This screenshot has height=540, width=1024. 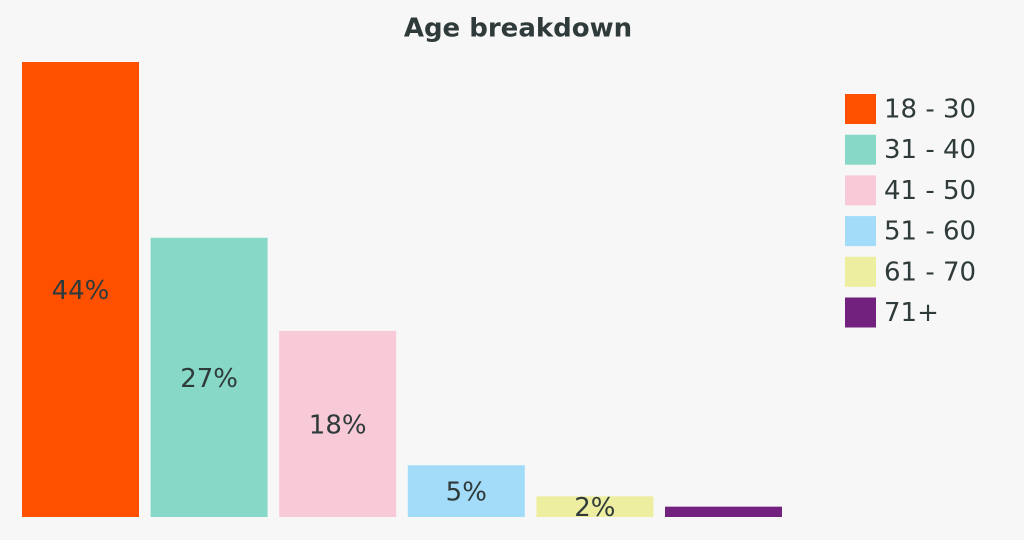 I want to click on legend-label: 61 - 70, so click(x=930, y=272).